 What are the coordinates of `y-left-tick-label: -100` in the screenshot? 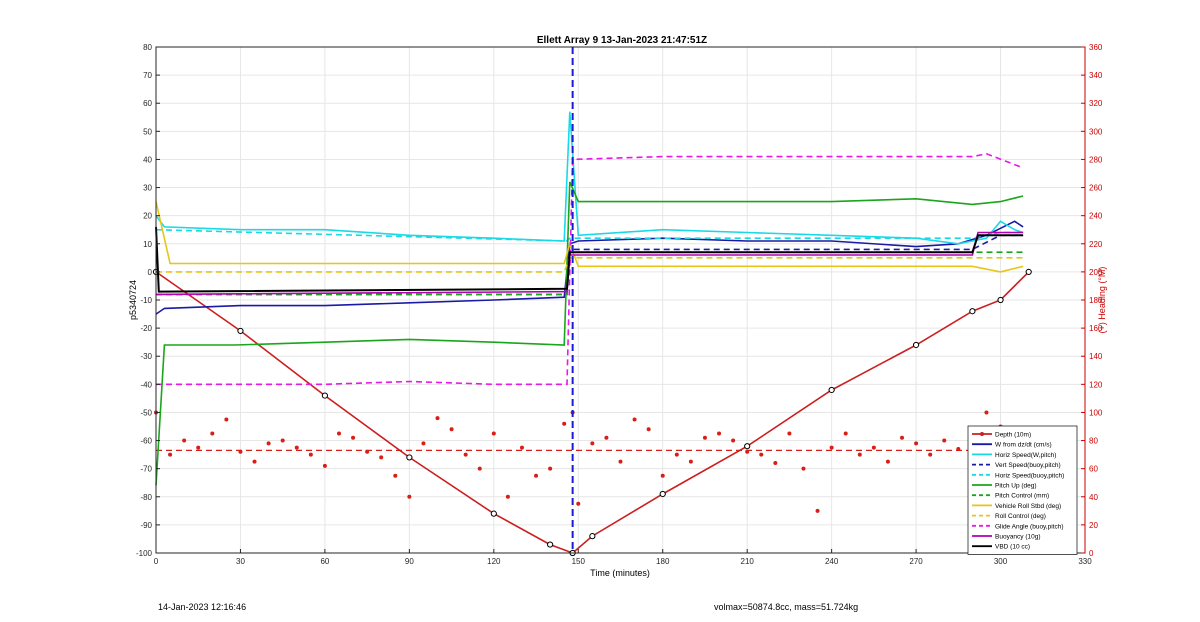 It's located at (144, 553).